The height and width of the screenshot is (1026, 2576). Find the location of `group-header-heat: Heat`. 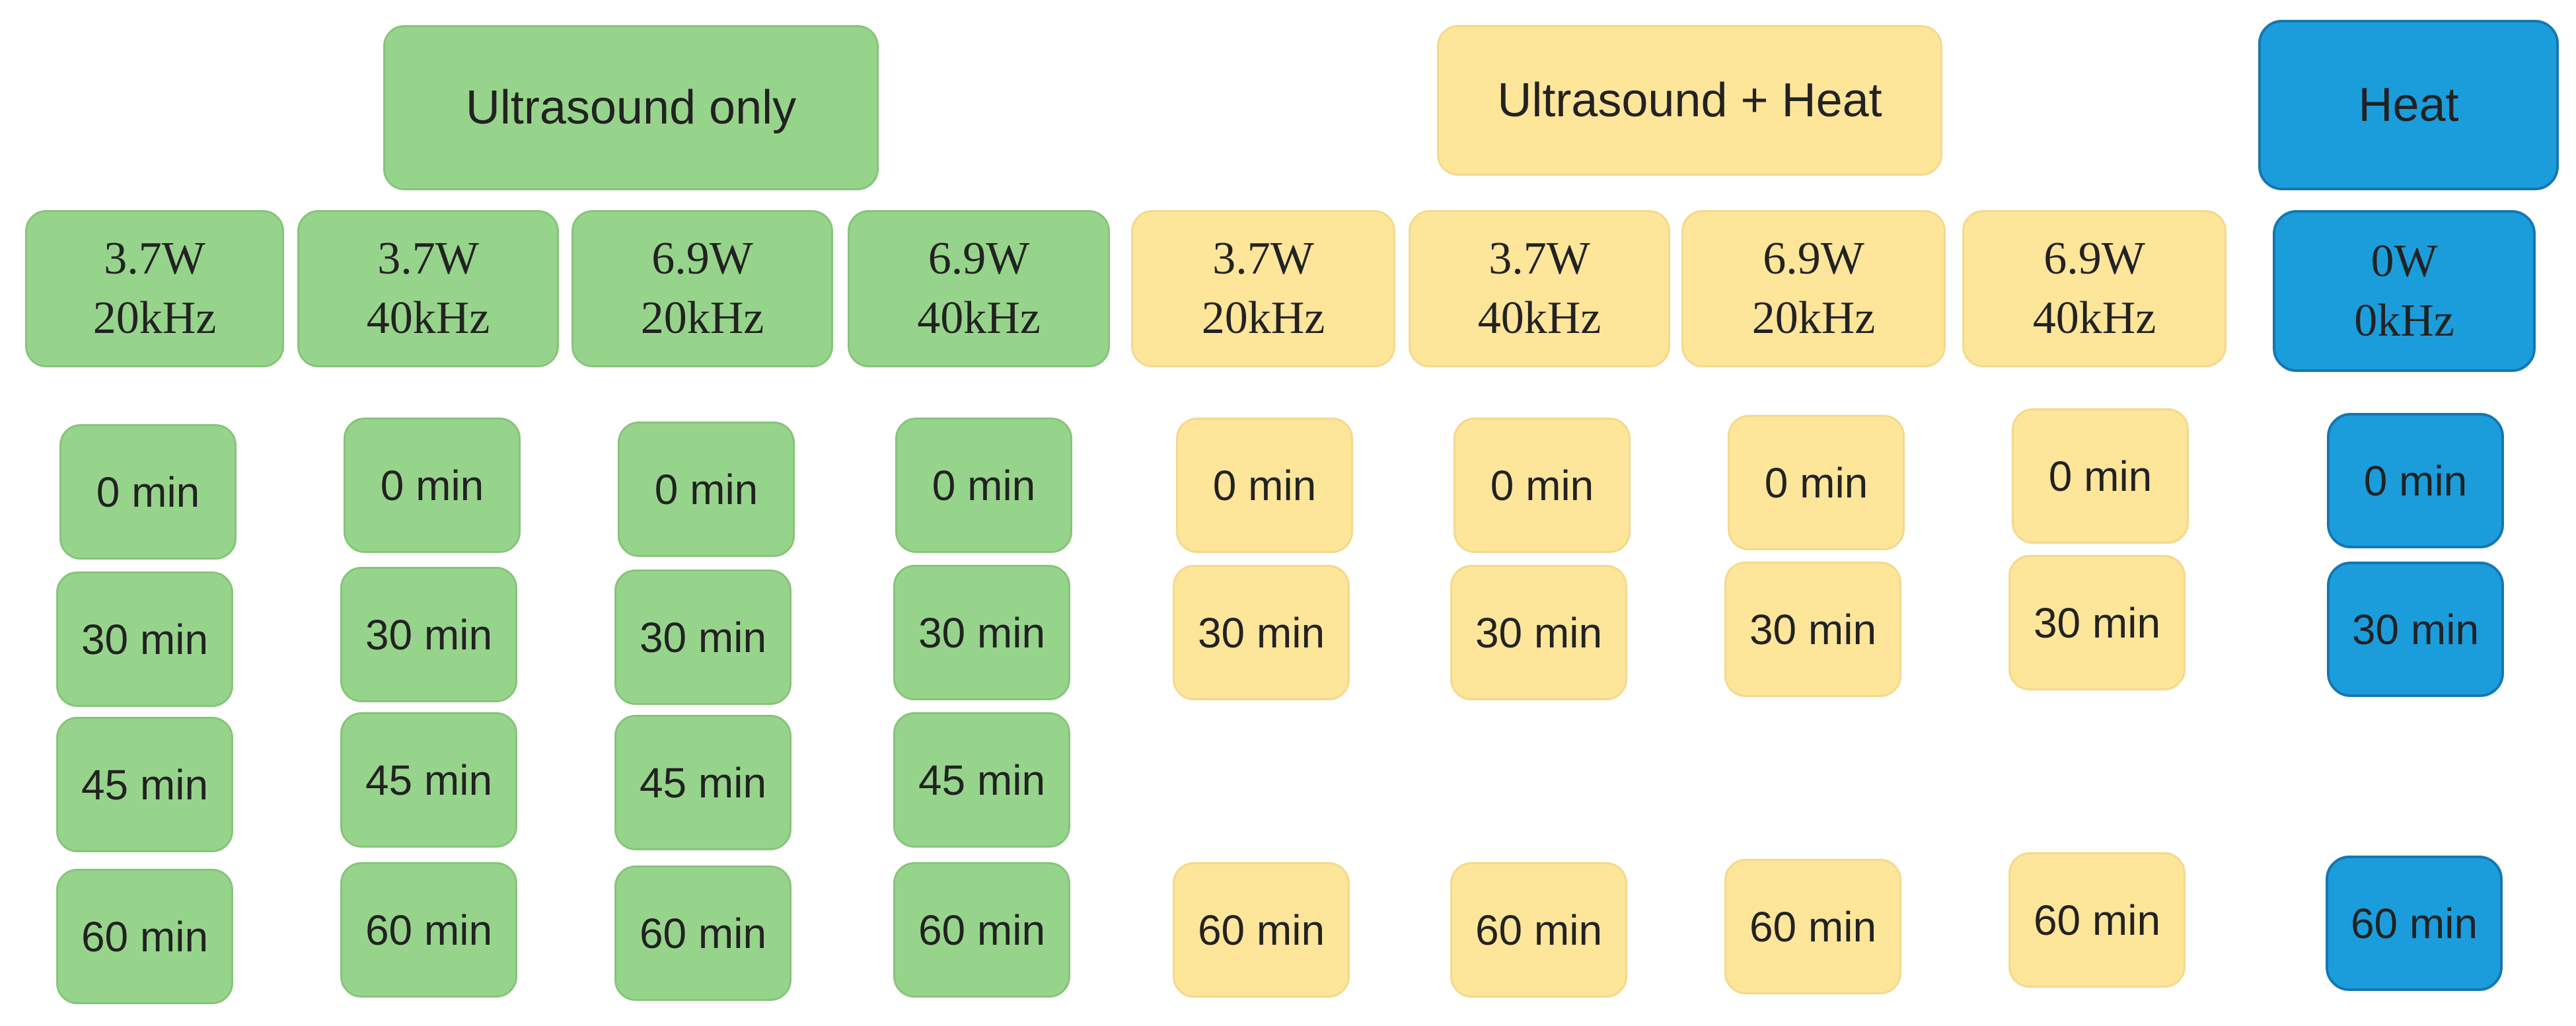

group-header-heat: Heat is located at coordinates (2408, 105).